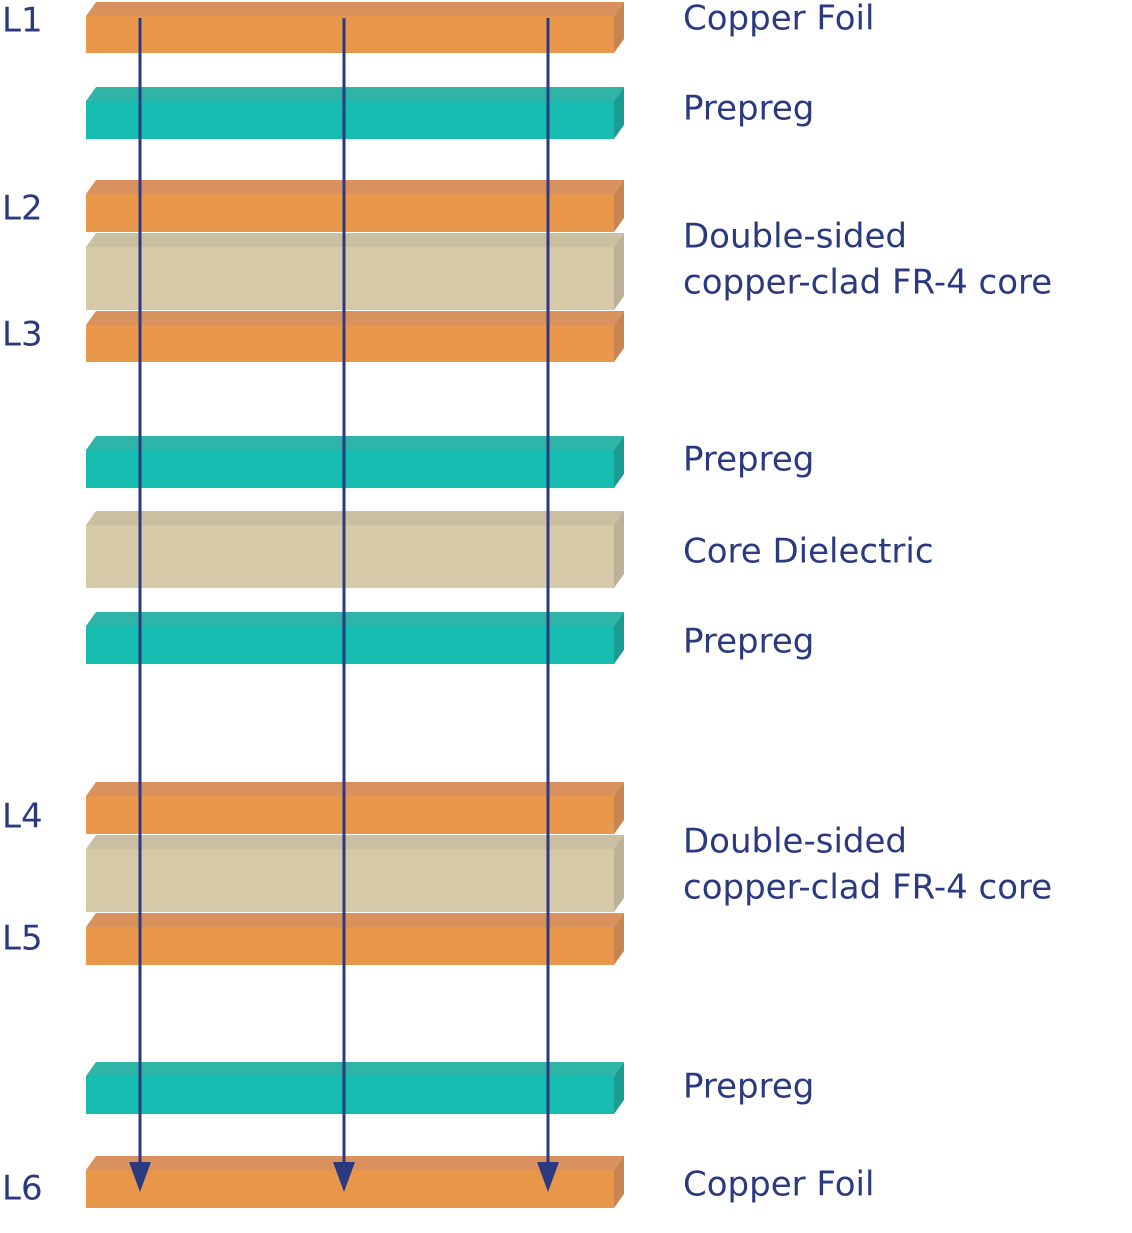 This screenshot has height=1233, width=1132. Describe the element at coordinates (808, 552) in the screenshot. I see `material-label: Core Dielectric` at that location.